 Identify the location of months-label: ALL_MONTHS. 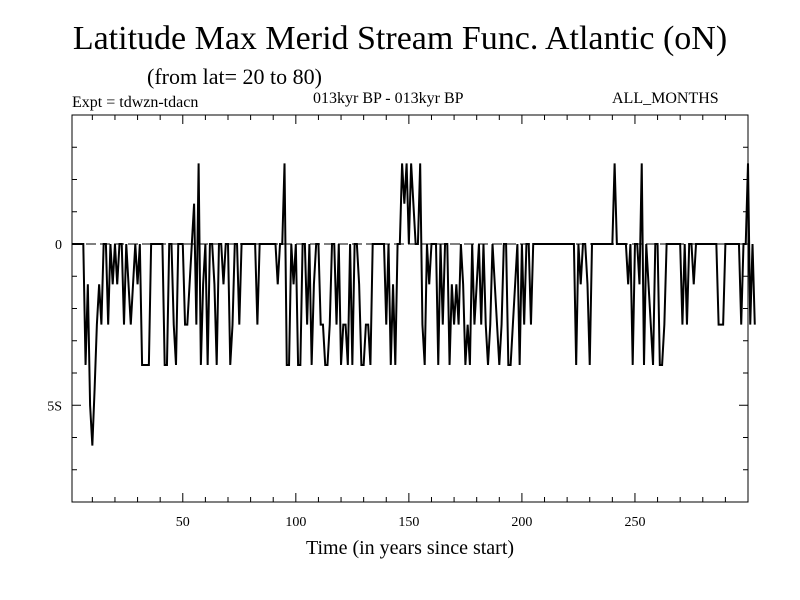
(665, 98).